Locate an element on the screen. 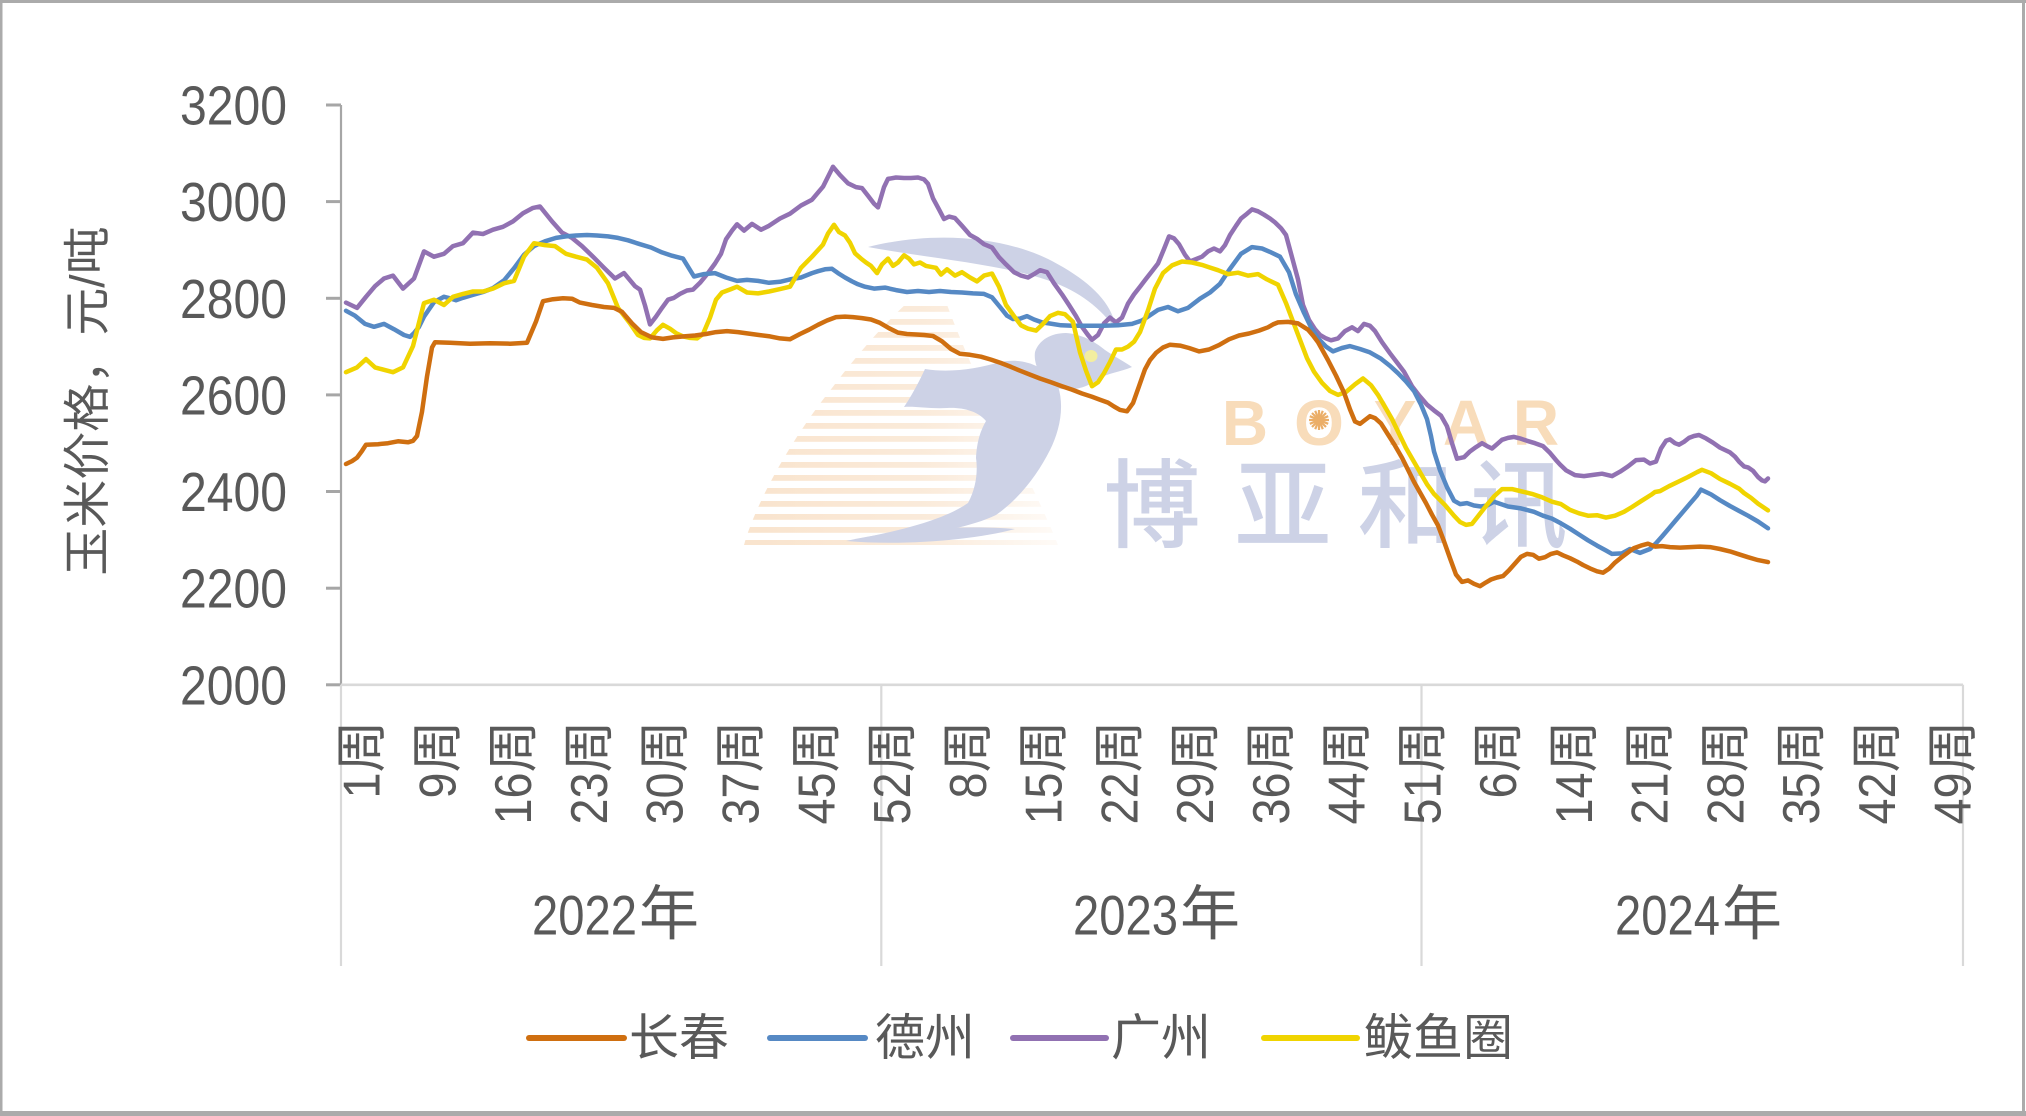 The height and width of the screenshot is (1116, 2026). svg-text: 2023 is located at coordinates (1125, 915).